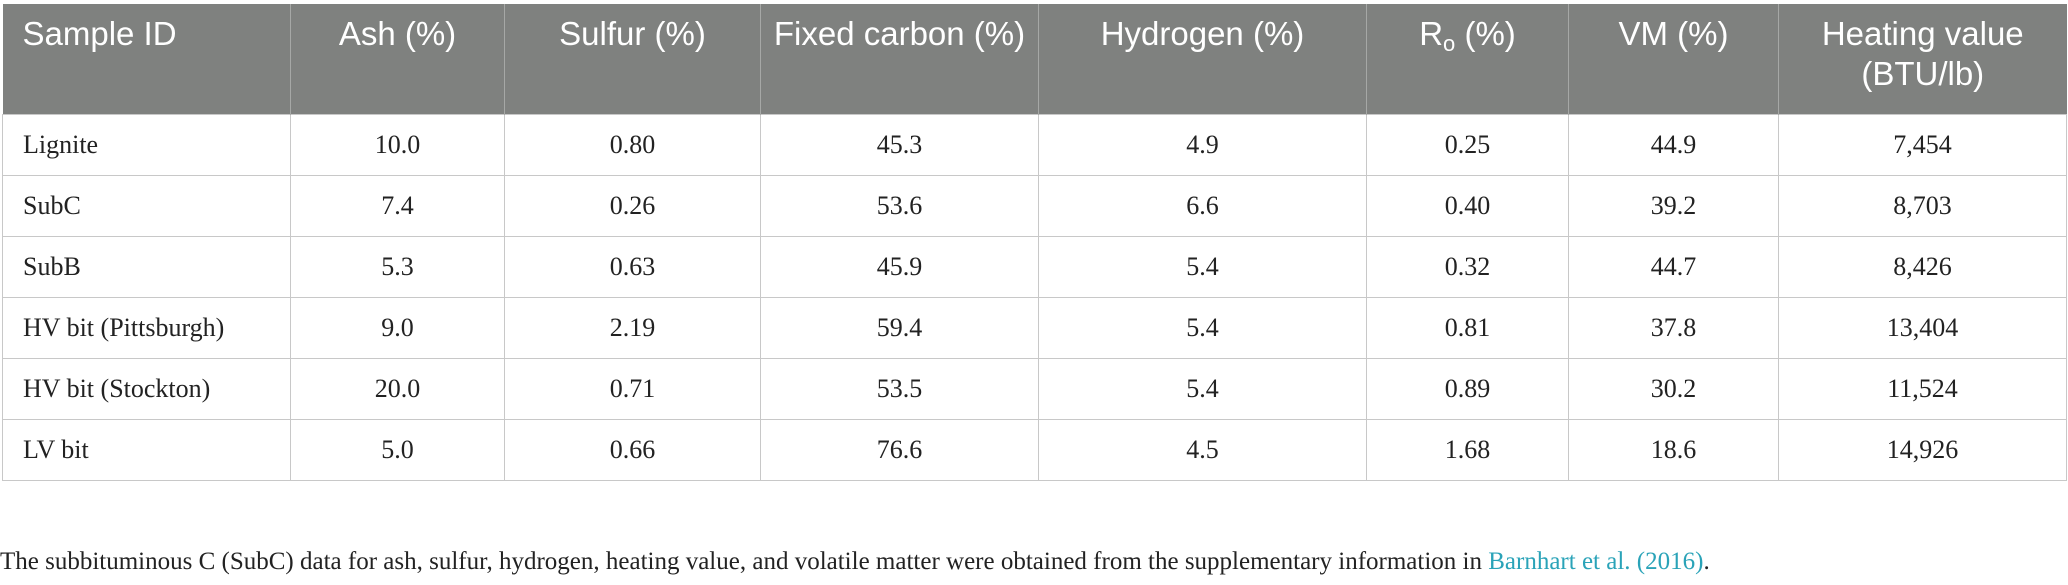 This screenshot has height=585, width=2068. Describe the element at coordinates (397, 327) in the screenshot. I see `cell-ash: 9.0` at that location.